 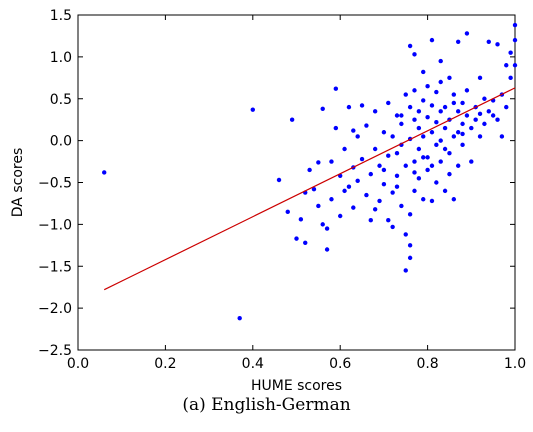 I want to click on x-axis-title: HUME scores, so click(x=296, y=386).